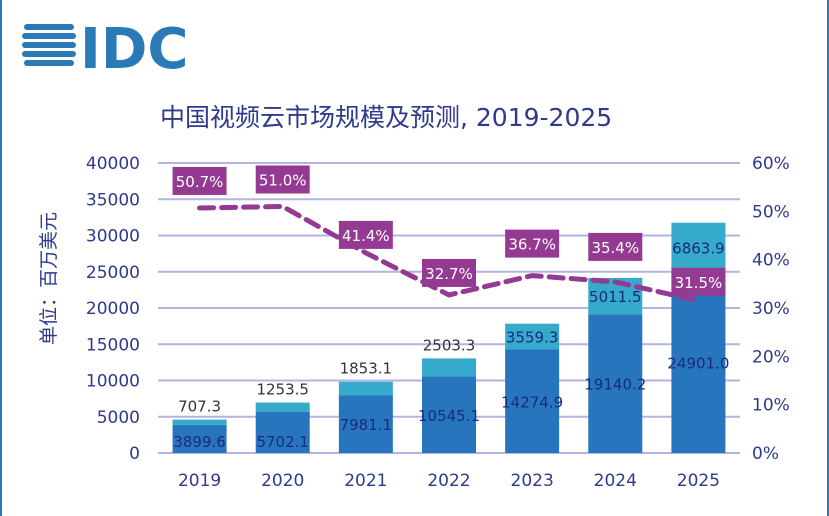 This screenshot has width=829, height=516. I want to click on y-tick-label: 35000, so click(113, 200).